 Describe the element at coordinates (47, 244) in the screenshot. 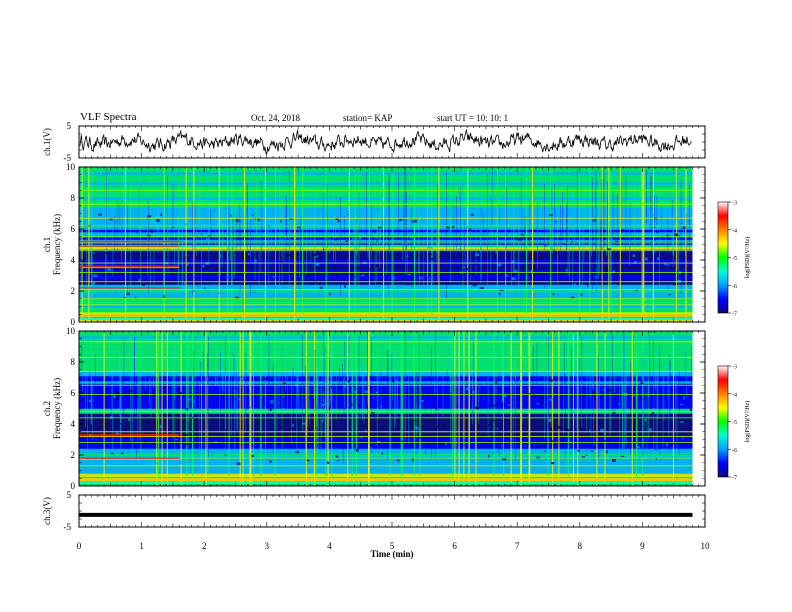

I see `y-axis-label: ch.1` at that location.